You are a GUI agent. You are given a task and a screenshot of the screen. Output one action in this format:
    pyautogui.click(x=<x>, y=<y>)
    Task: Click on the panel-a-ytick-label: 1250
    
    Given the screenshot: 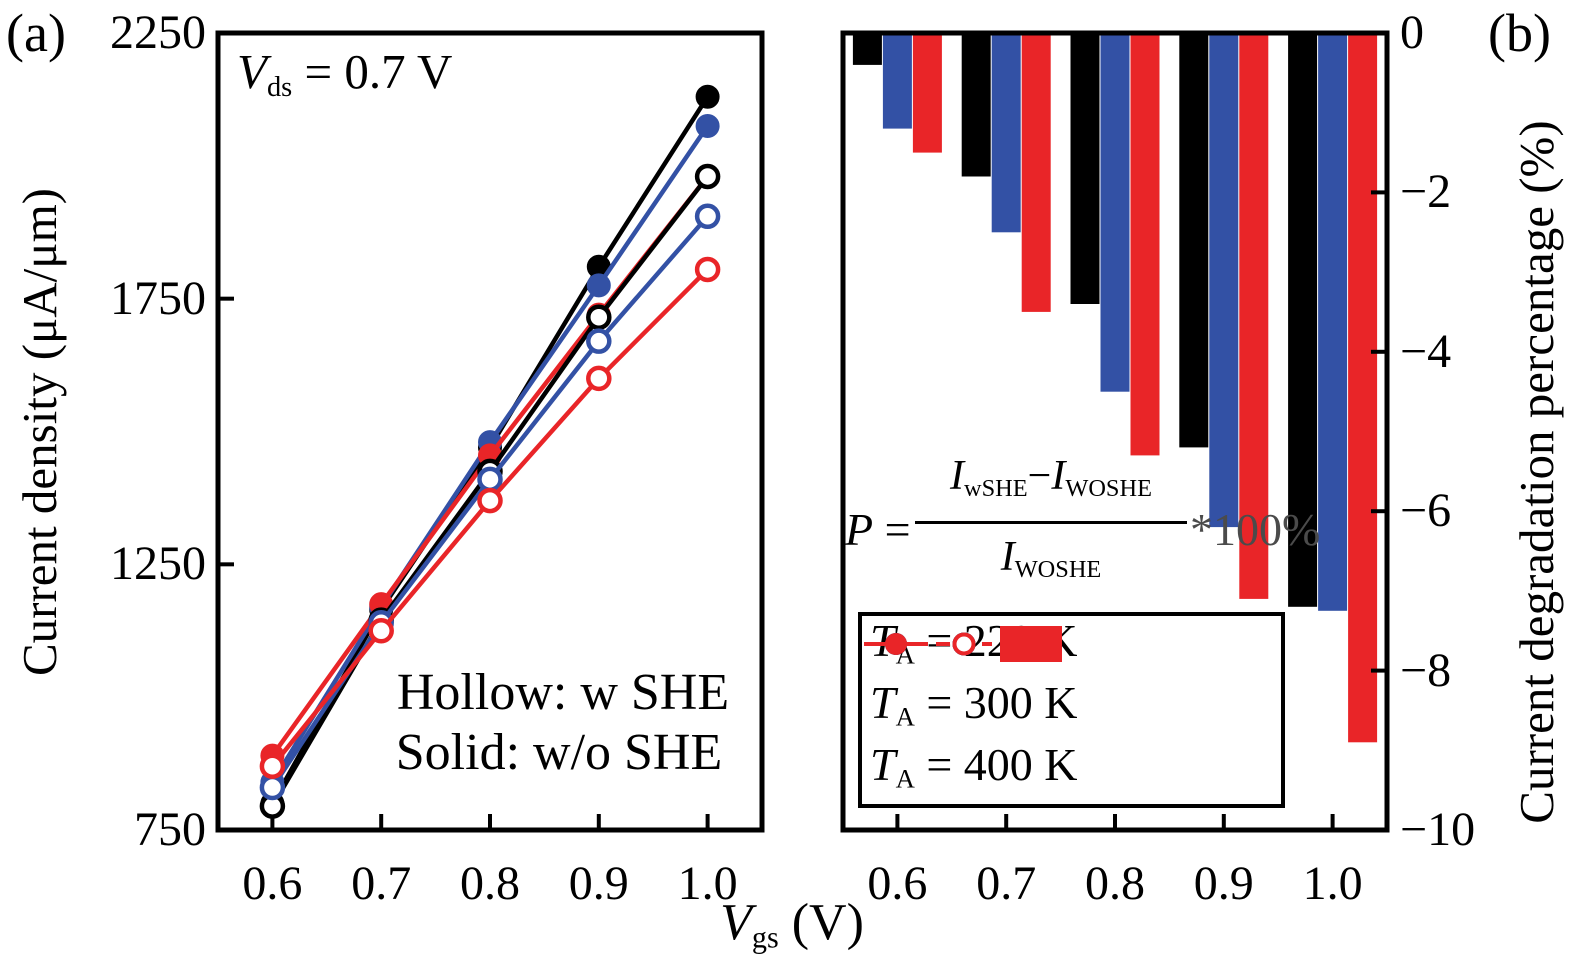 What is the action you would take?
    pyautogui.click(x=158, y=564)
    